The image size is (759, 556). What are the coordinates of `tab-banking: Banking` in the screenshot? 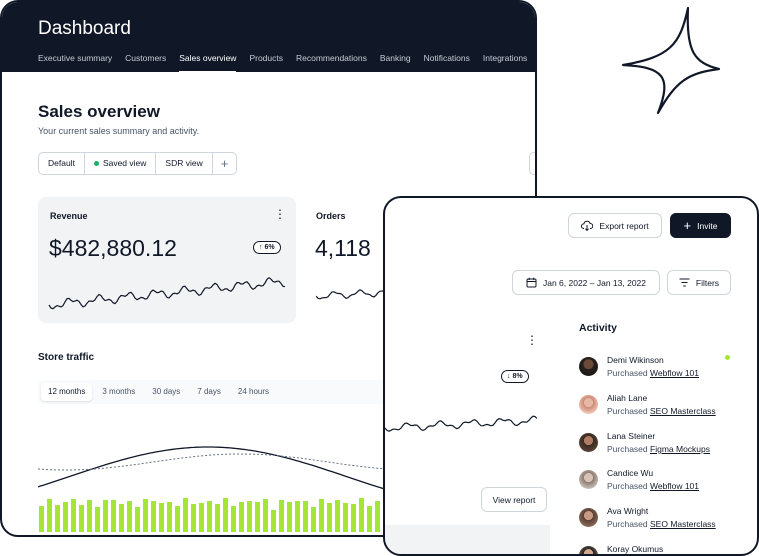 It's located at (395, 58).